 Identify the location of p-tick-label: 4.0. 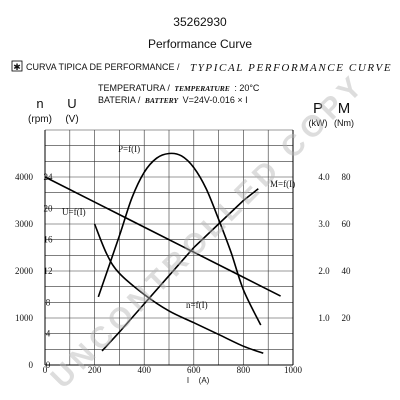
(324, 177).